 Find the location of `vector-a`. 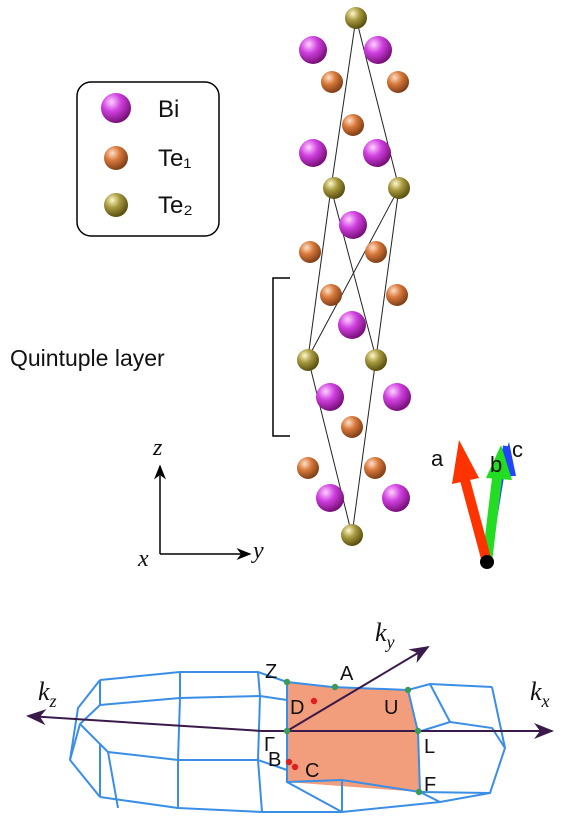

vector-a is located at coordinates (476, 521).